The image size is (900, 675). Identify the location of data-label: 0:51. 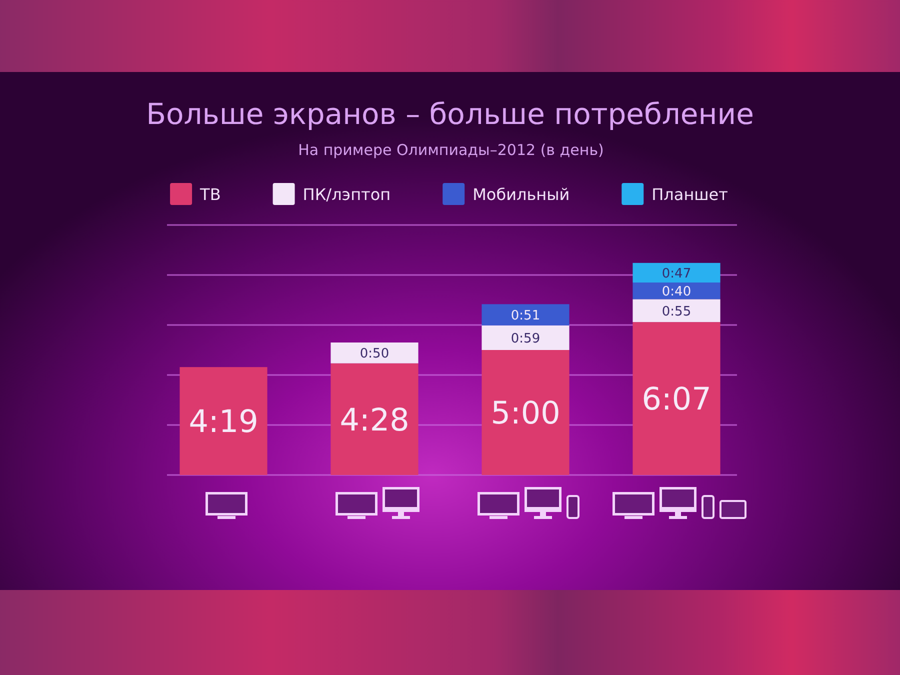
(525, 316).